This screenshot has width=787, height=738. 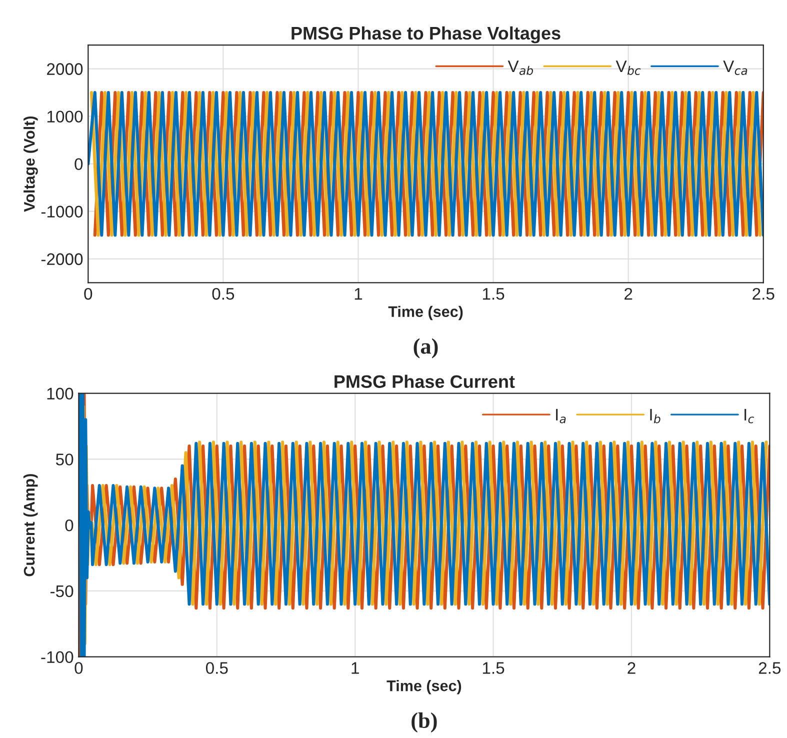 I want to click on legend-label: I$_{c}$, so click(x=749, y=416).